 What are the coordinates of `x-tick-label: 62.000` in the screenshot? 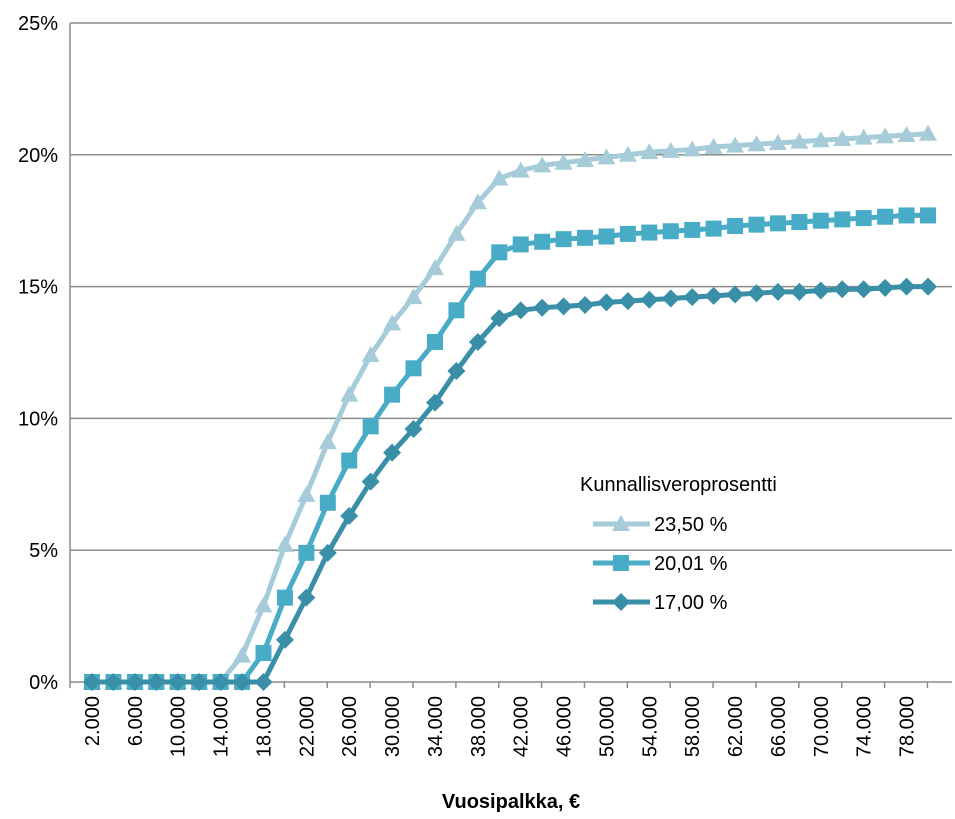 It's located at (736, 726).